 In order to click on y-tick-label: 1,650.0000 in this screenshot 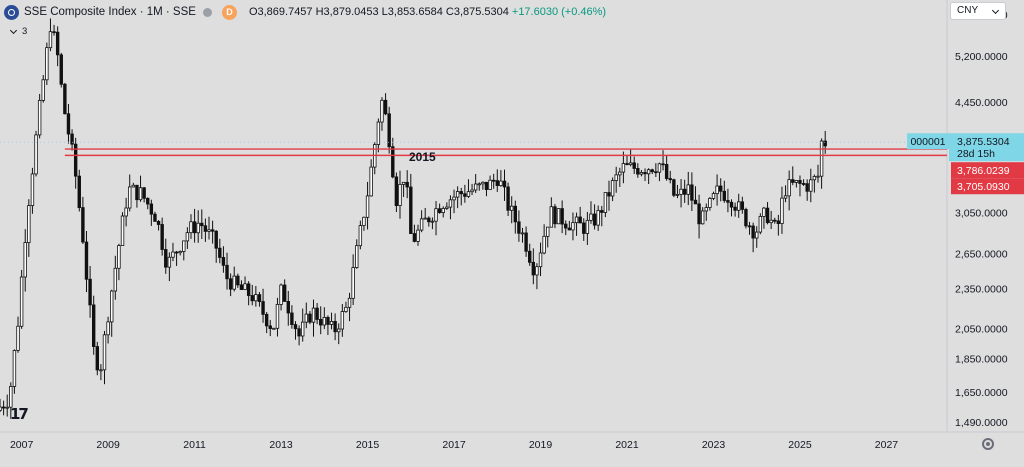, I will do `click(981, 393)`.